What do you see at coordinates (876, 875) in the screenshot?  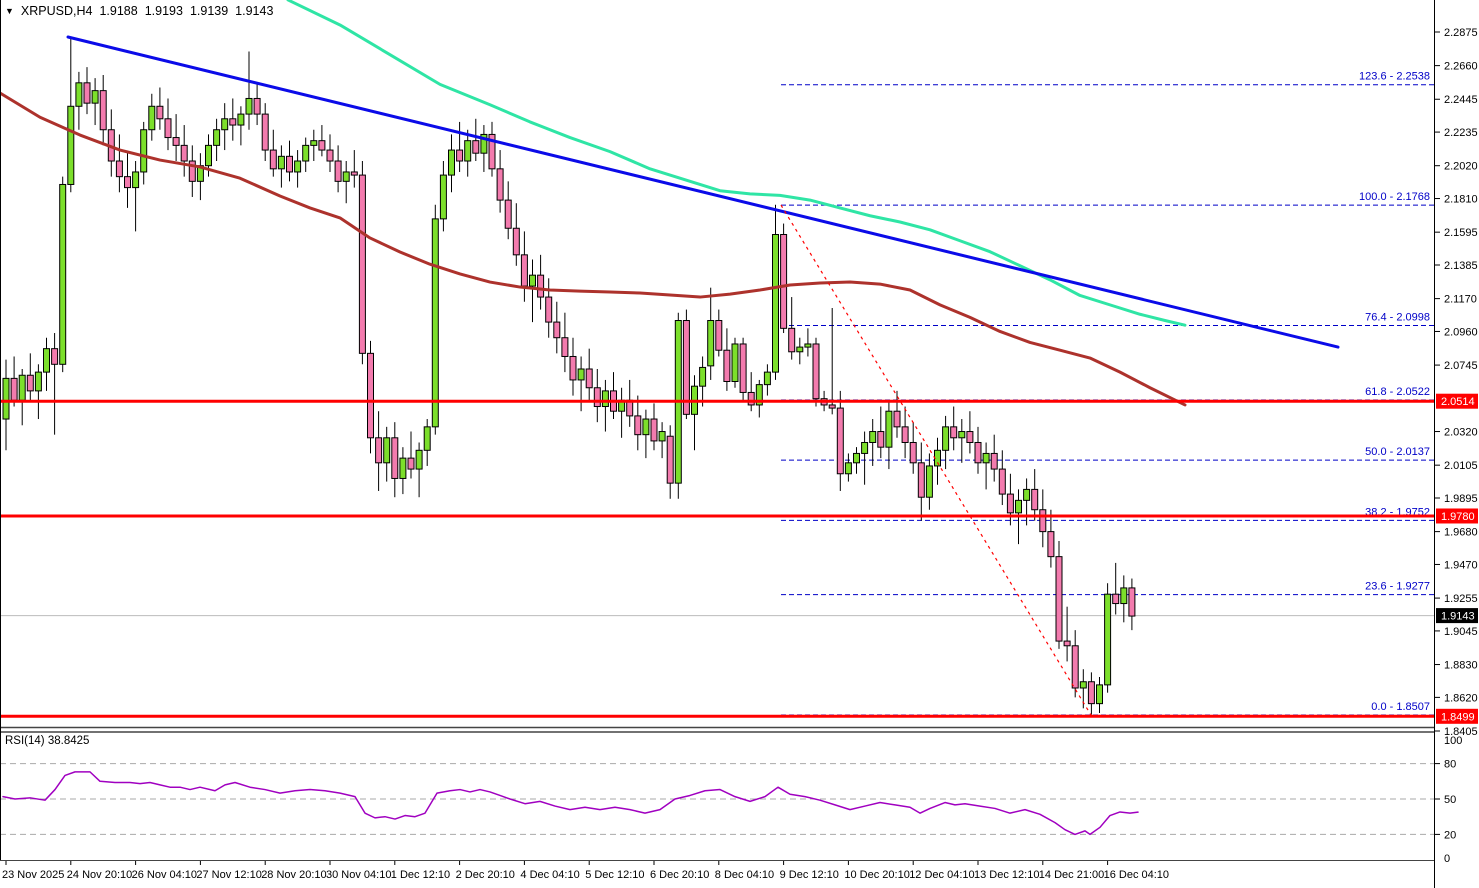 I see `time-label: 10 Dec 20:10` at bounding box center [876, 875].